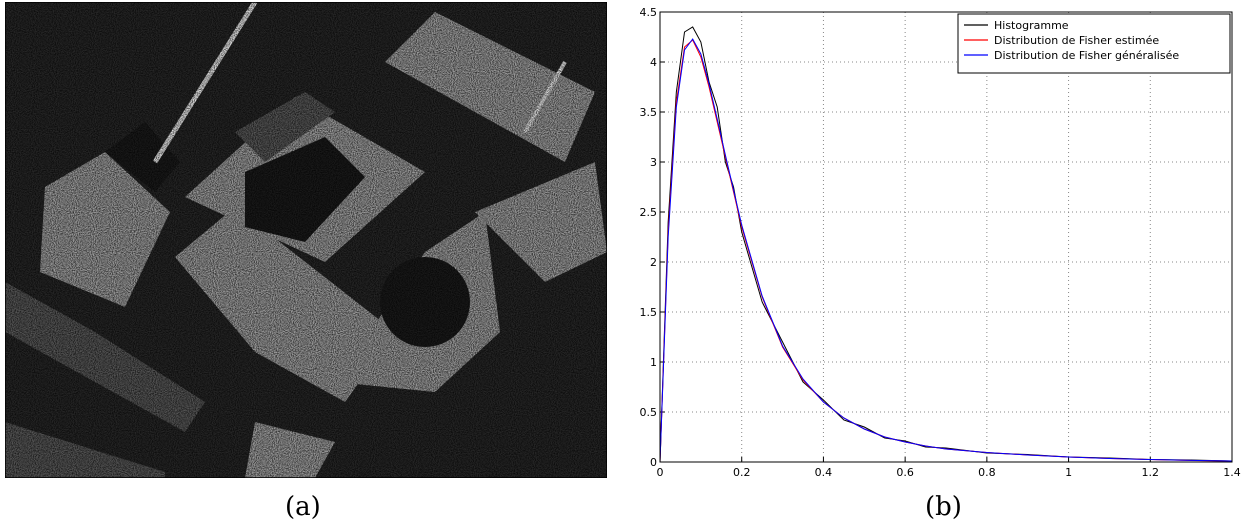  Describe the element at coordinates (905, 472) in the screenshot. I see `x-tick-label: 0.6` at that location.